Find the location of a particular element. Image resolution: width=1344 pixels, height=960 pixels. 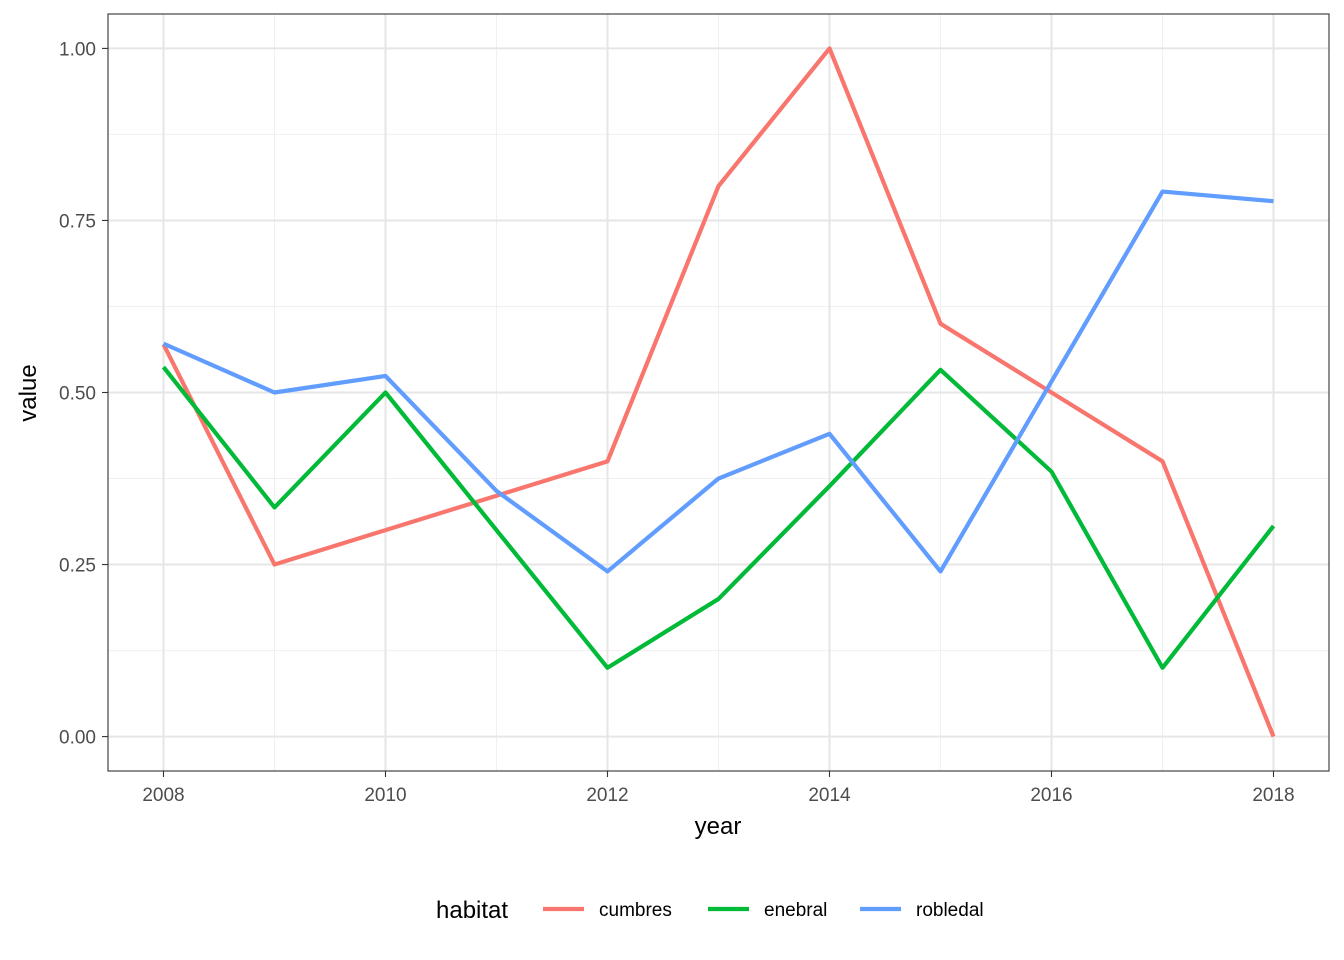

y-tick-label: 0.50 is located at coordinates (77, 394).